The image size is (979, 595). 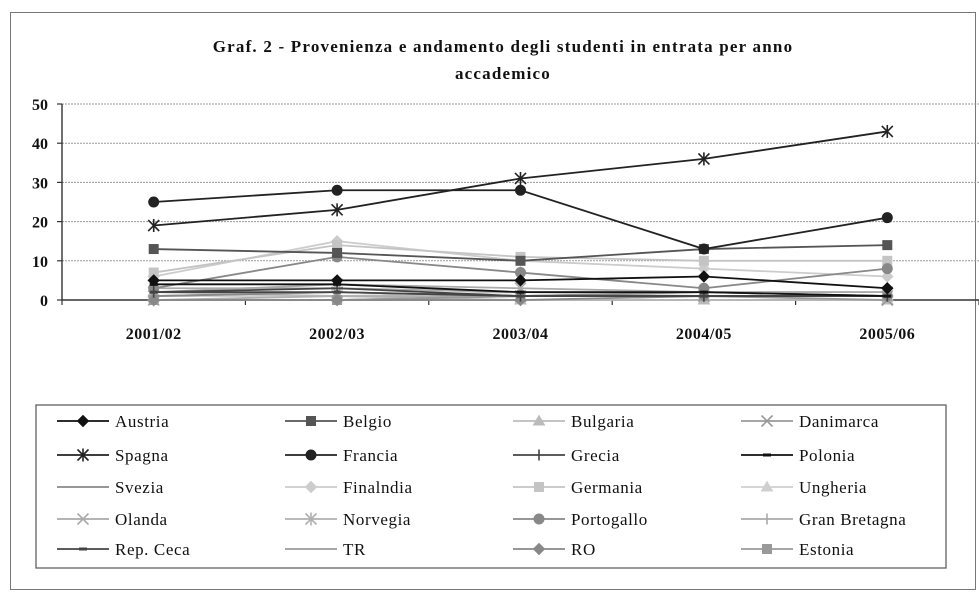 What do you see at coordinates (602, 421) in the screenshot?
I see `legend-label-bulgaria: Bulgaria` at bounding box center [602, 421].